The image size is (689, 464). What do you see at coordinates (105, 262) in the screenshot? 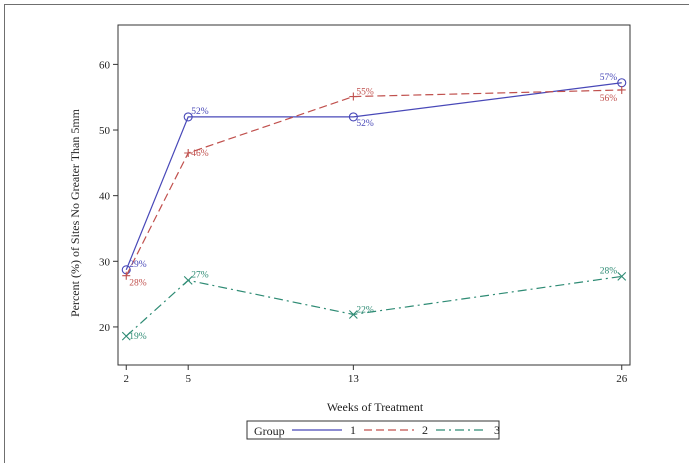
I see `y-tick-label: 30` at bounding box center [105, 262].